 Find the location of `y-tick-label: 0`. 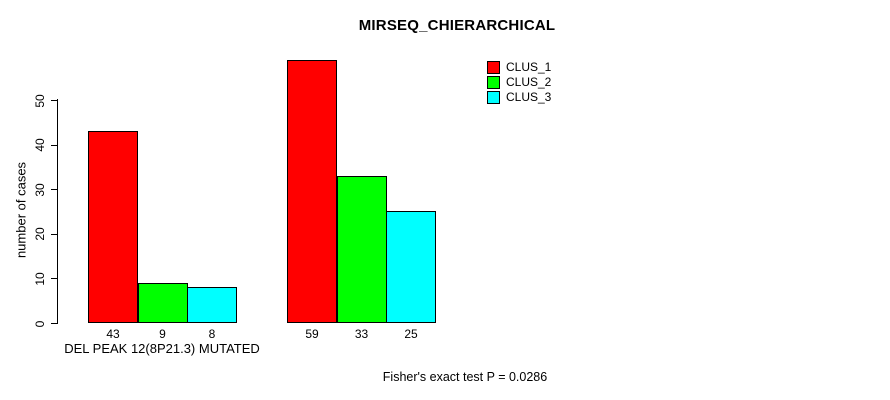

y-tick-label: 0 is located at coordinates (40, 323).